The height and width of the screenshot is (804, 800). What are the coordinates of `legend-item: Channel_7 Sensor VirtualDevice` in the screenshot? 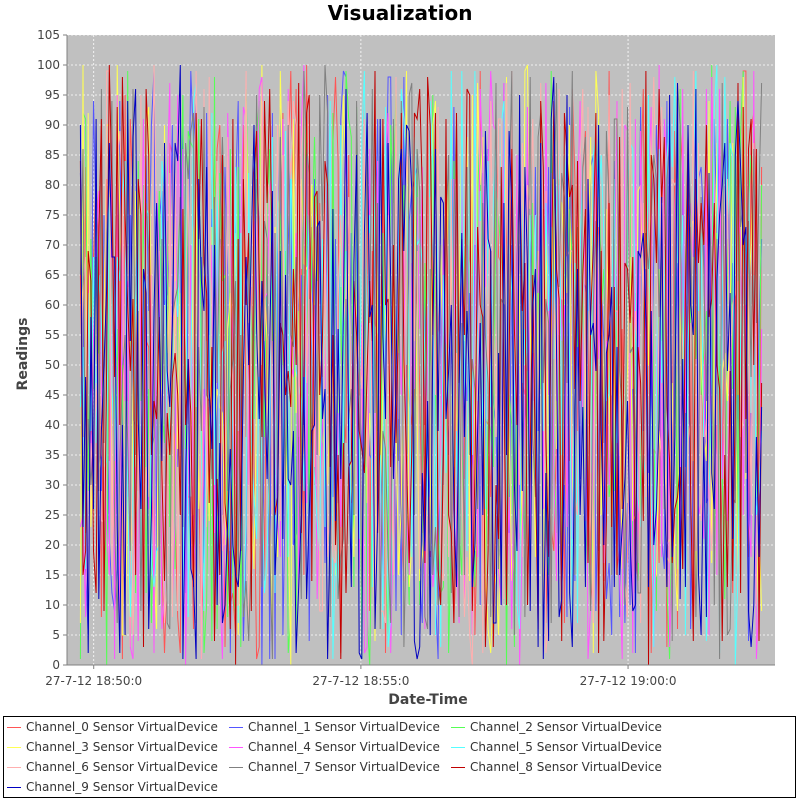 It's located at (334, 767).